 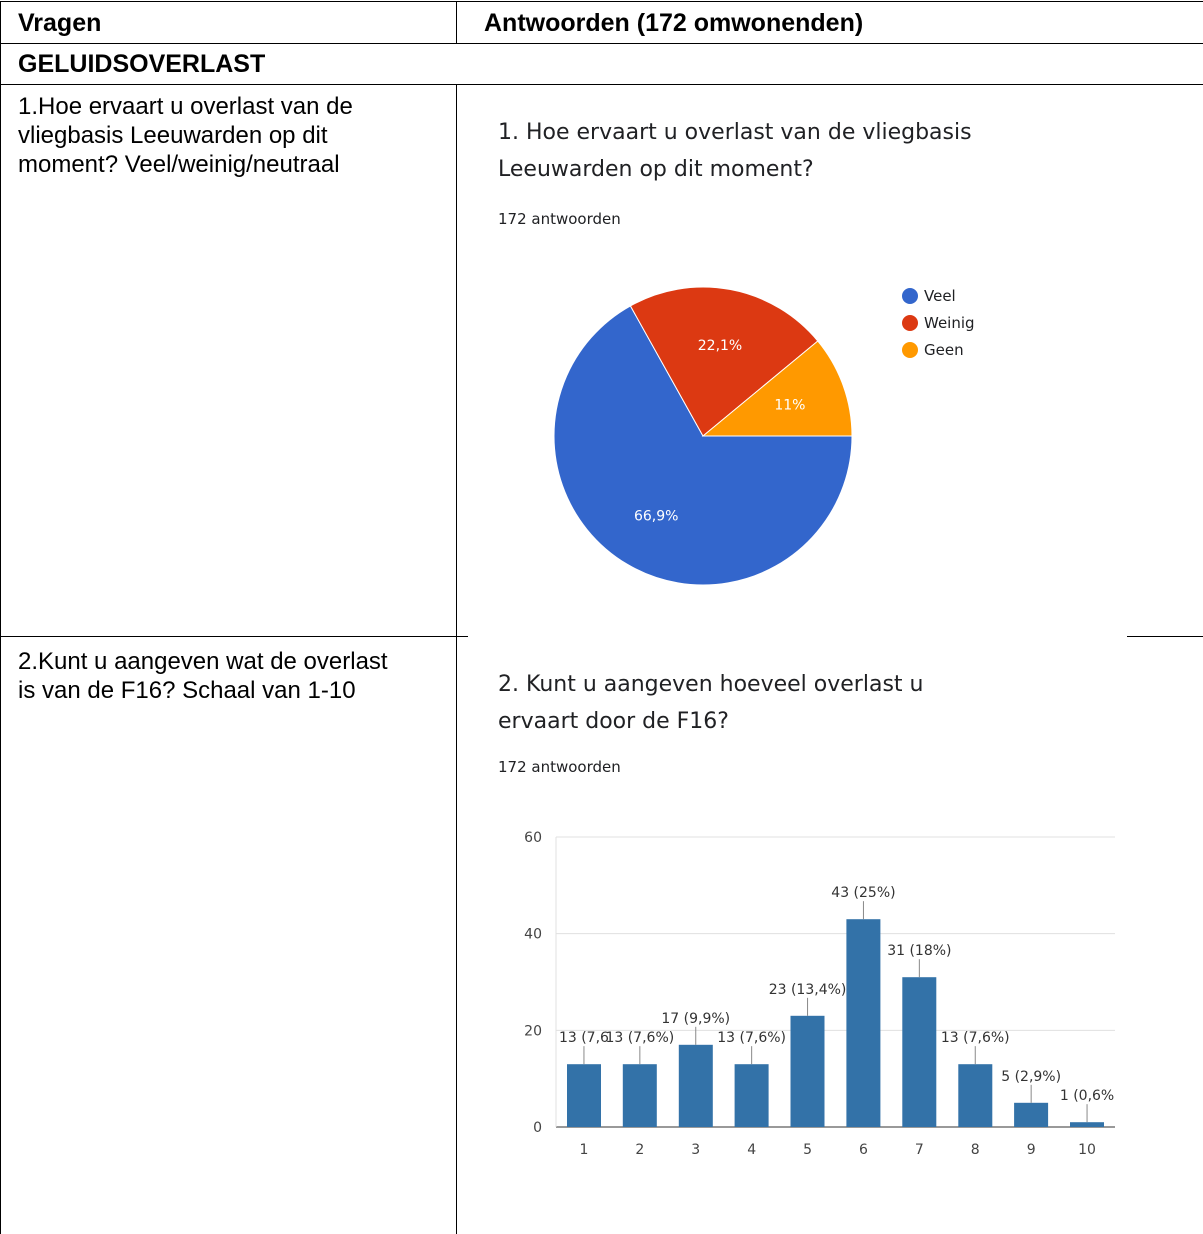 What do you see at coordinates (203, 661) in the screenshot?
I see `question-2-line: 2.Kunt u aangeven wat de overlast` at bounding box center [203, 661].